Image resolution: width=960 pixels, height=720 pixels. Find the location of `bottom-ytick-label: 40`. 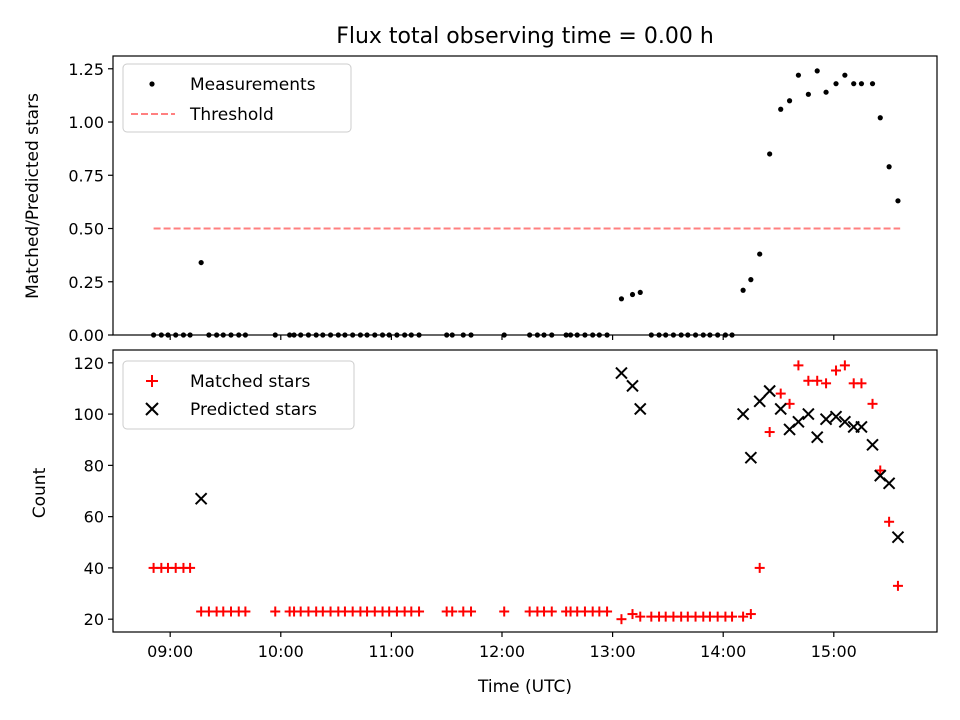

bottom-ytick-label: 40 is located at coordinates (94, 568).